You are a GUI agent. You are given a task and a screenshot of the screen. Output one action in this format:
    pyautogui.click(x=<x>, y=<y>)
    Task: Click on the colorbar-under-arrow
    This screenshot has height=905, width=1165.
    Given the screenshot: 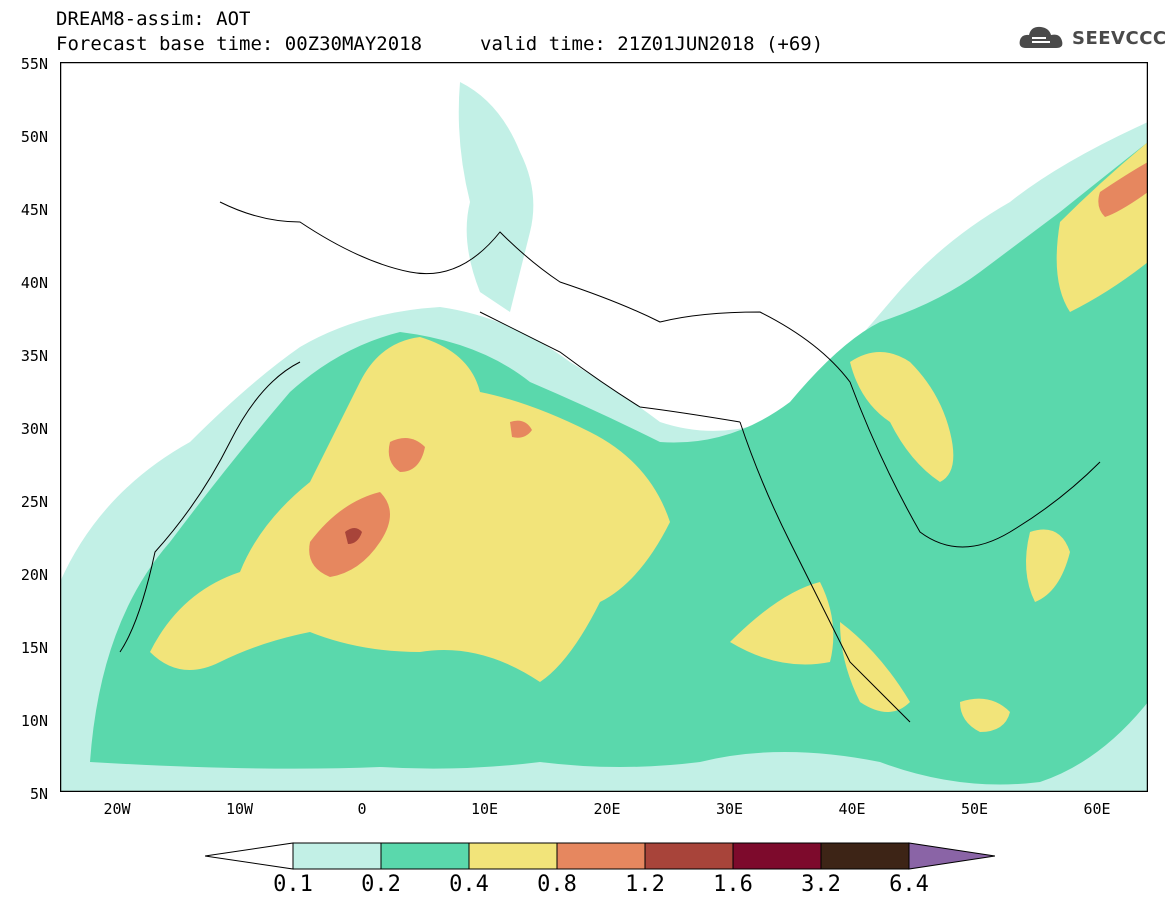 What is the action you would take?
    pyautogui.click(x=249, y=856)
    